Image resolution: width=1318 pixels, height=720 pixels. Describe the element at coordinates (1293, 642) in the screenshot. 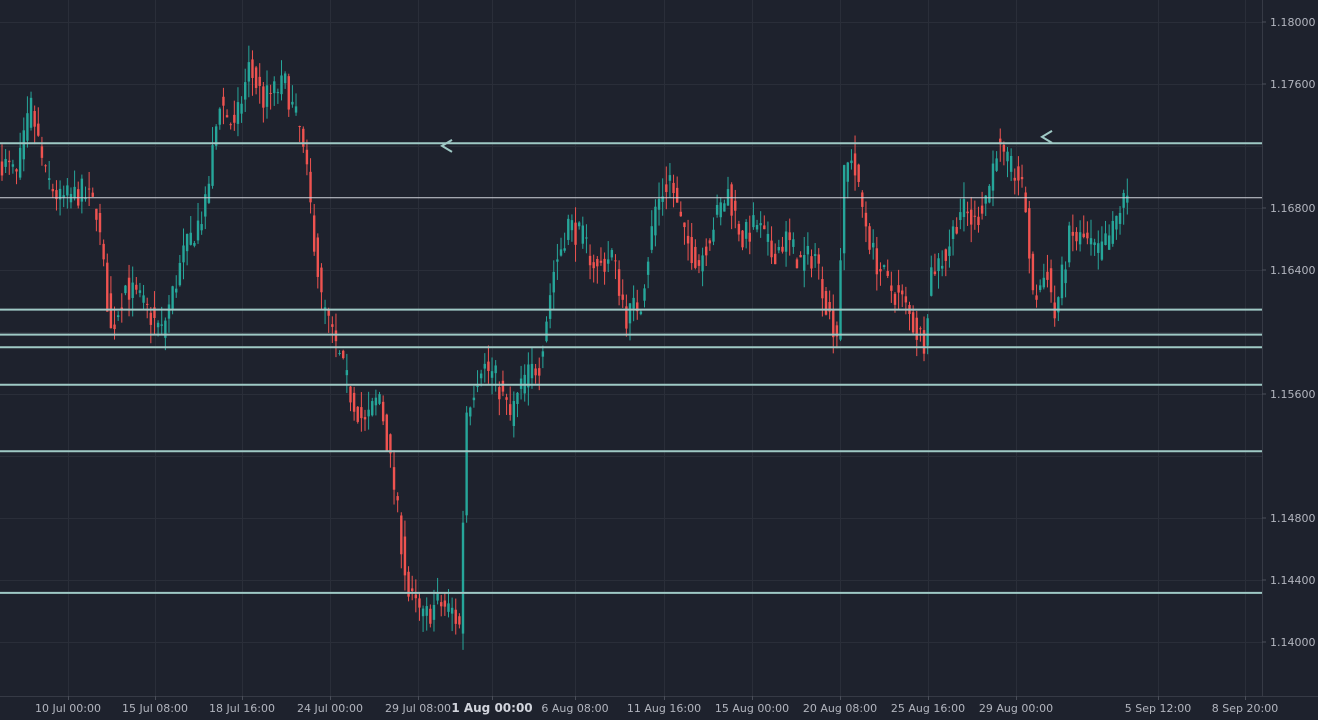

I see `y-tick-label: 1.14000` at that location.